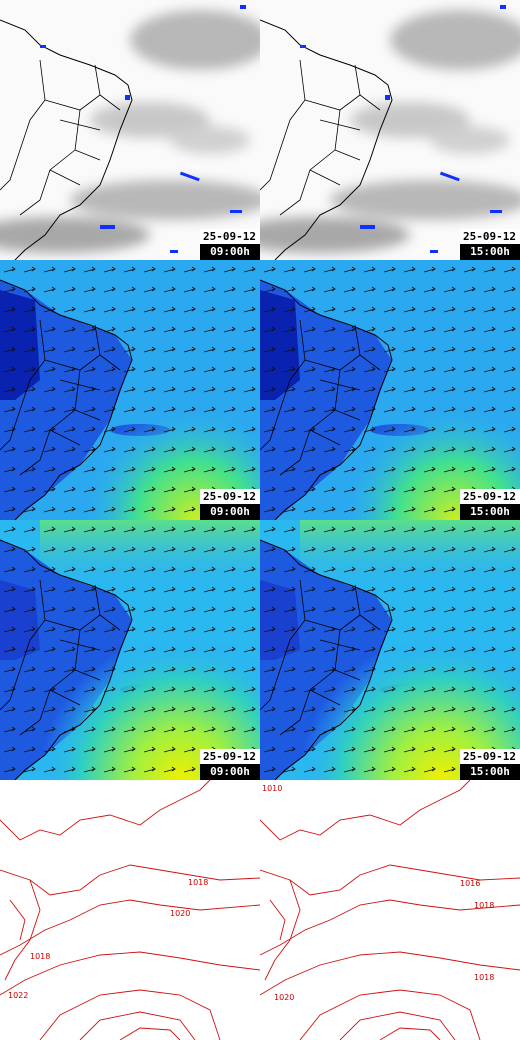 This screenshot has height=1040, width=520. Describe the element at coordinates (272, 788) in the screenshot. I see `contour-label: 1010` at that location.